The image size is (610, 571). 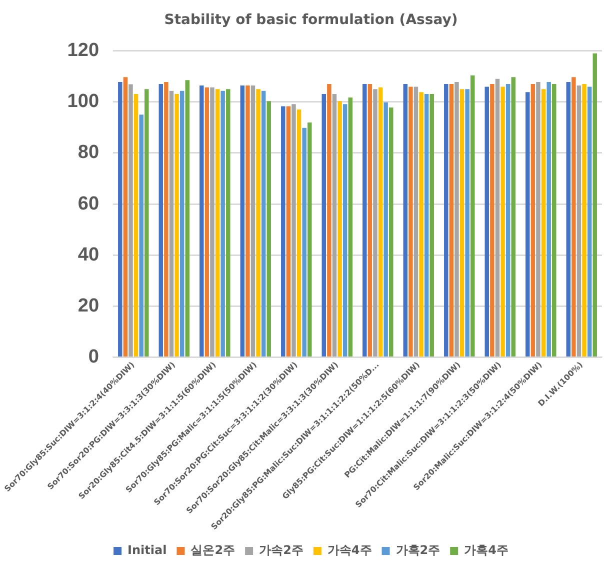 What do you see at coordinates (311, 20) in the screenshot?
I see `chart-title: Stability of basic formulation (Assay)` at bounding box center [311, 20].